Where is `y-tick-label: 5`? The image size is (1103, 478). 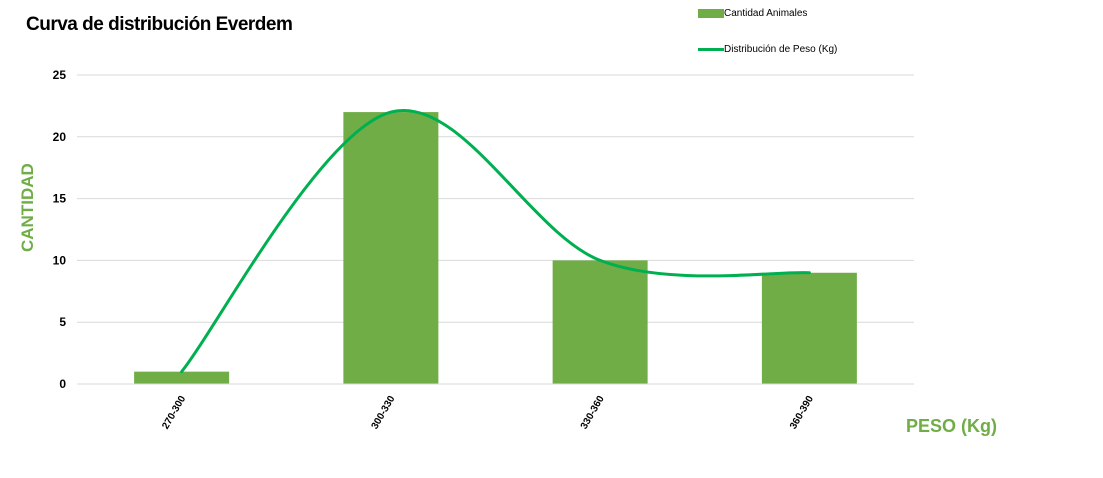
y-tick-label: 5 is located at coordinates (62, 322).